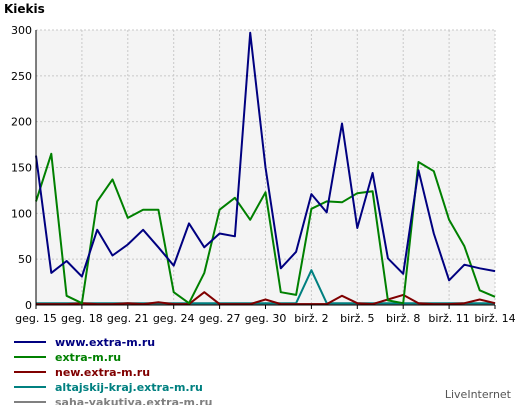  I want to click on x-tick-label: geg. 18, so click(82, 318).